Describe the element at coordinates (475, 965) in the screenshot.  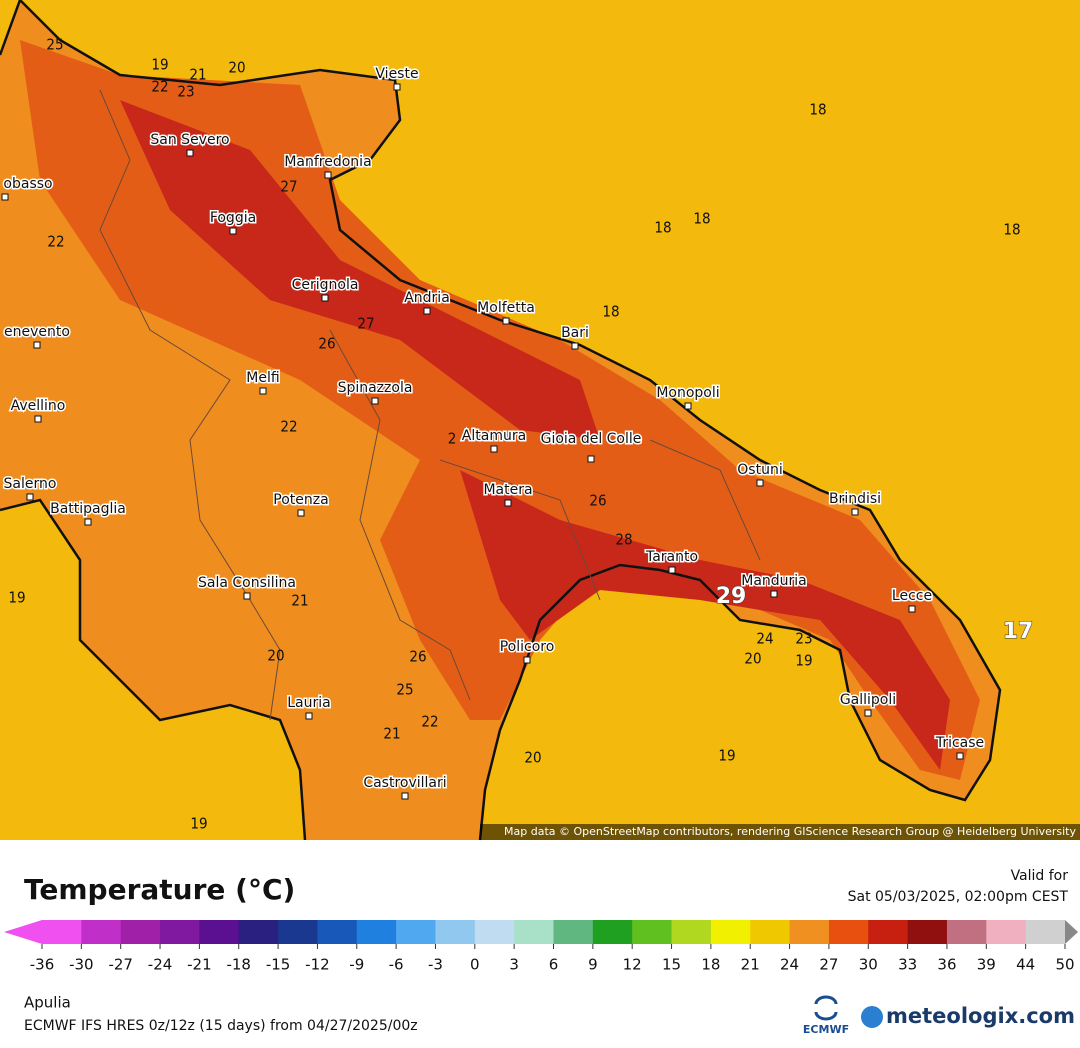
I see `colorbar-tick-label: 0` at that location.